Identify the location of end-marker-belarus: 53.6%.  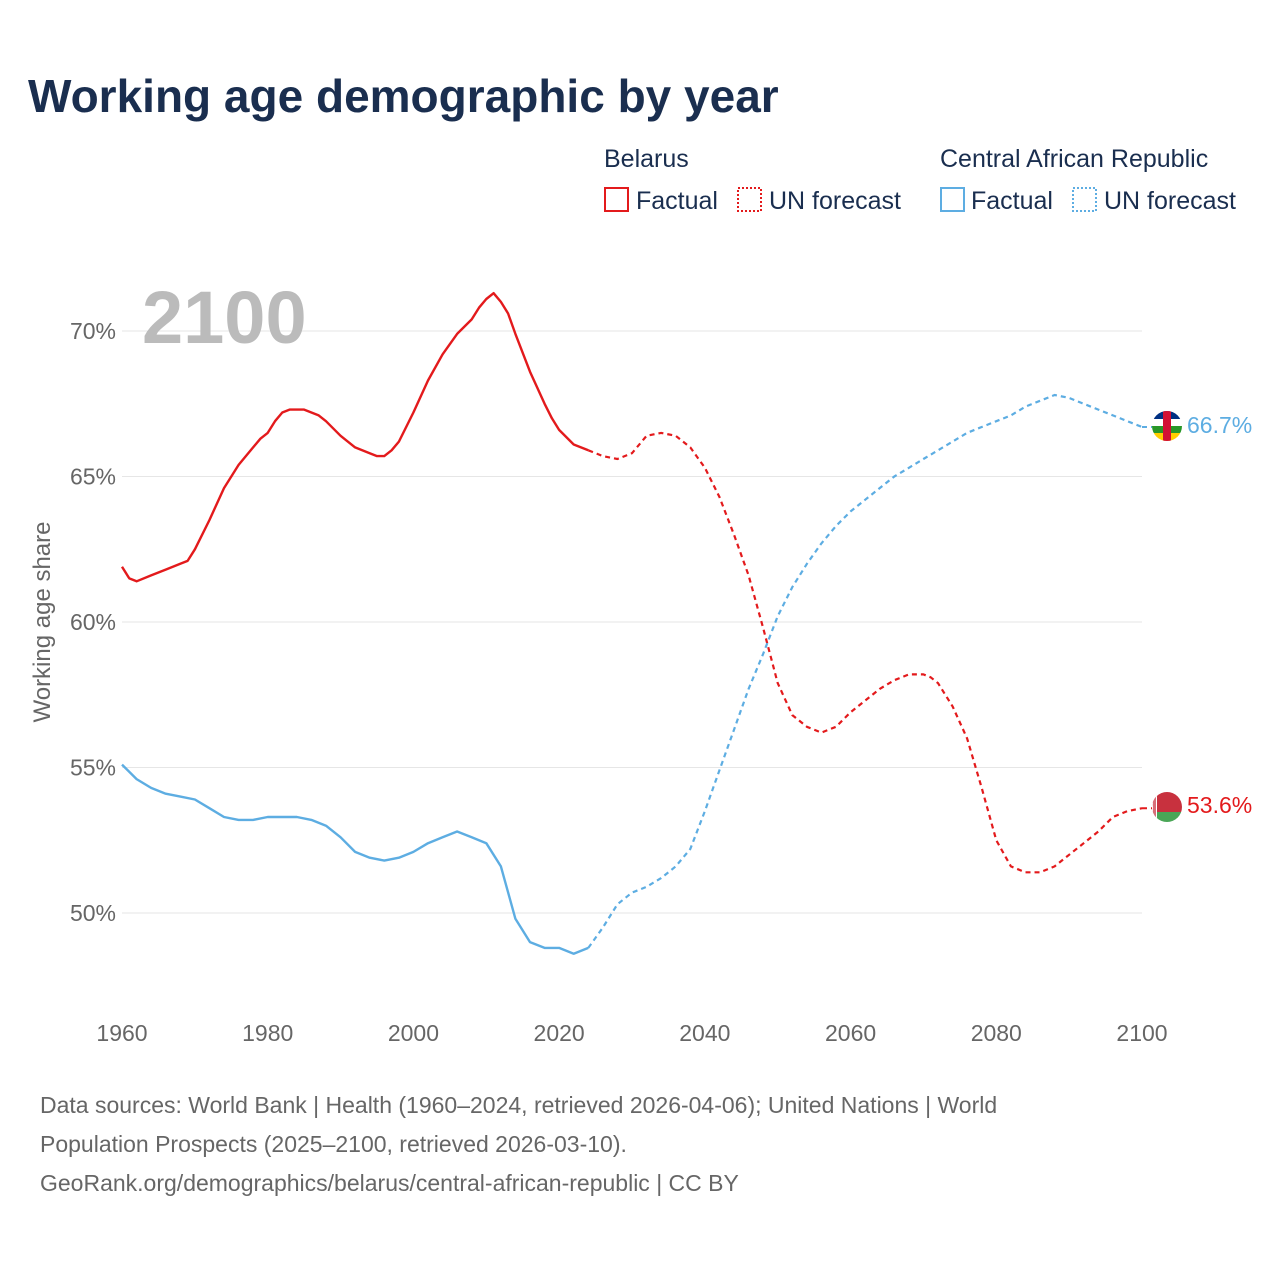
(1202, 807).